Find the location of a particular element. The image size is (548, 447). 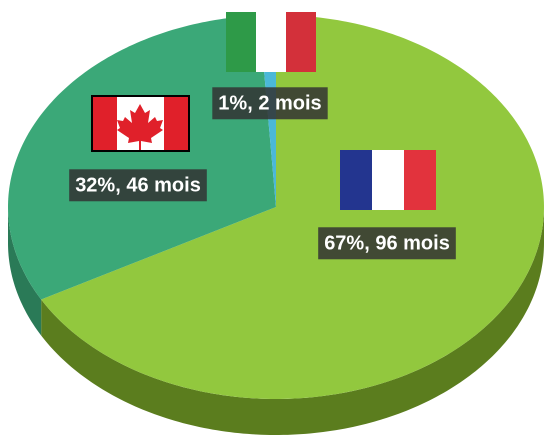

flag-france is located at coordinates (388, 180).